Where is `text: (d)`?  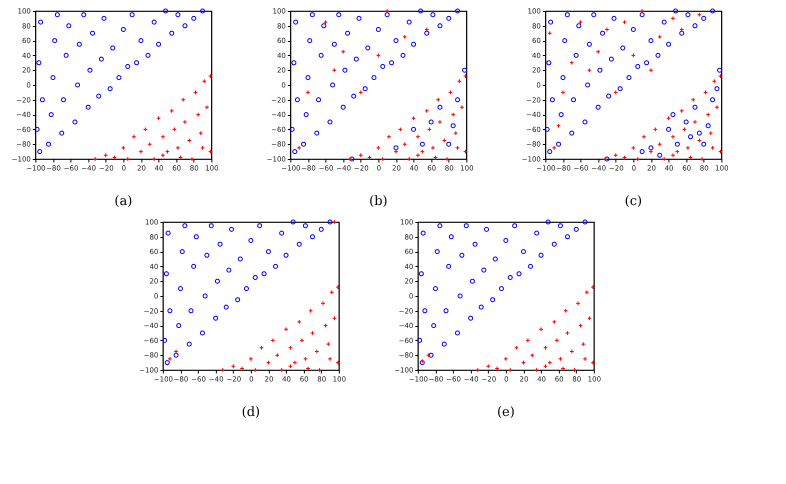
text: (d) is located at coordinates (251, 412).